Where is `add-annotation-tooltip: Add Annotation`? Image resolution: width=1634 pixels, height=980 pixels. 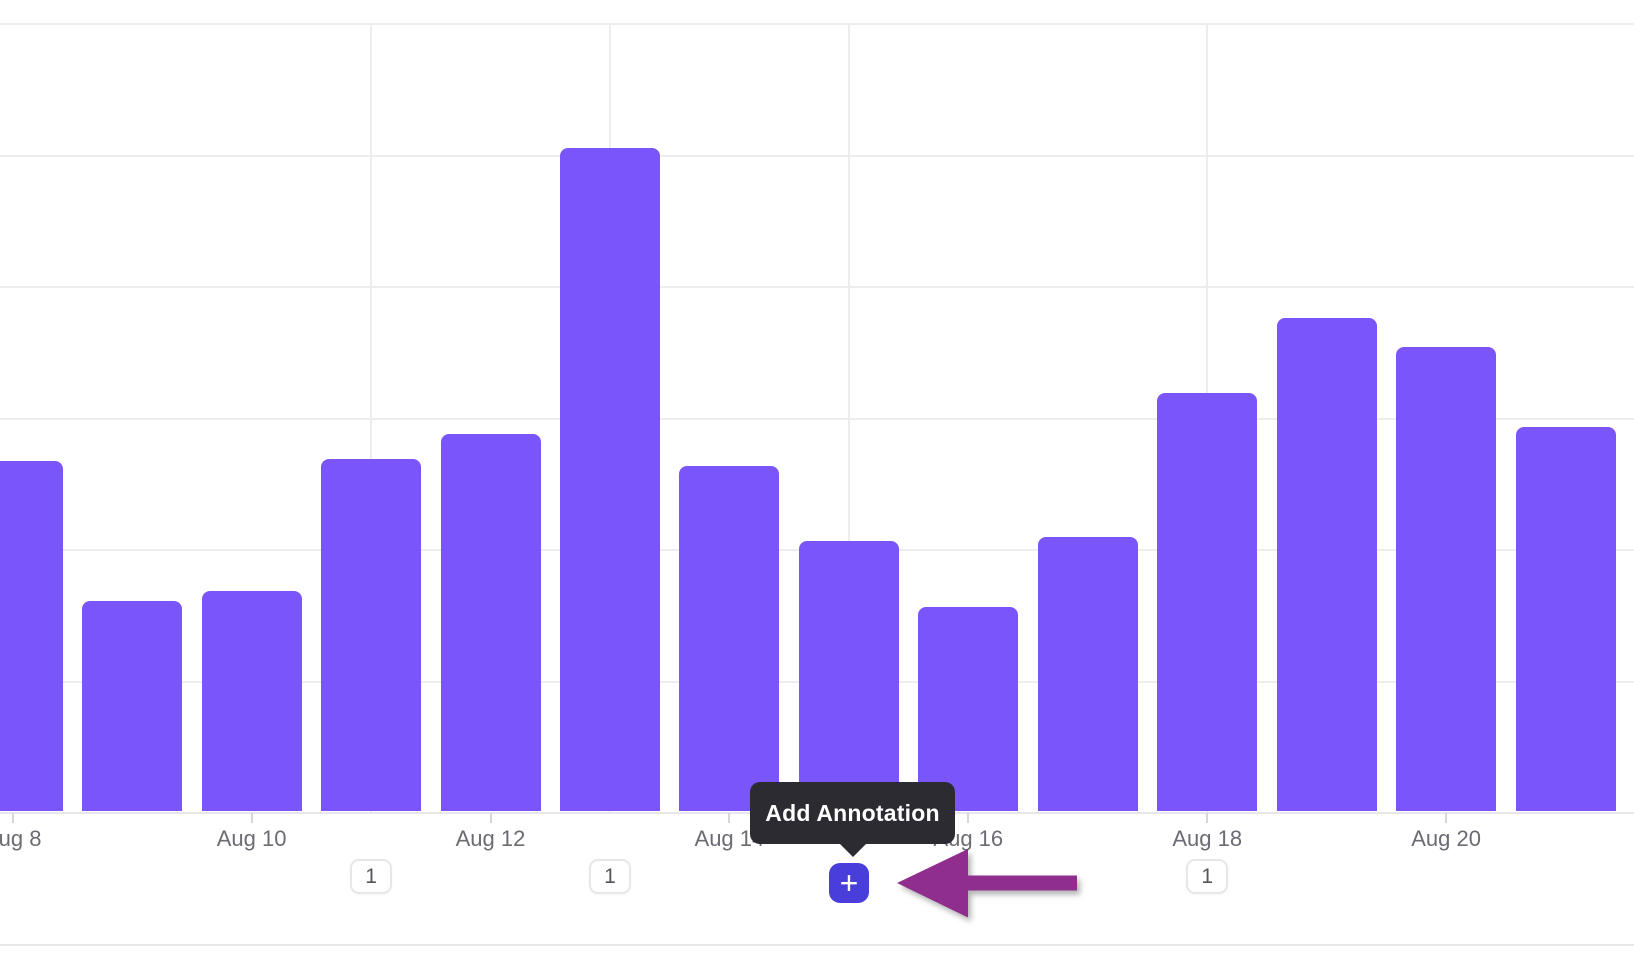 add-annotation-tooltip: Add Annotation is located at coordinates (852, 819).